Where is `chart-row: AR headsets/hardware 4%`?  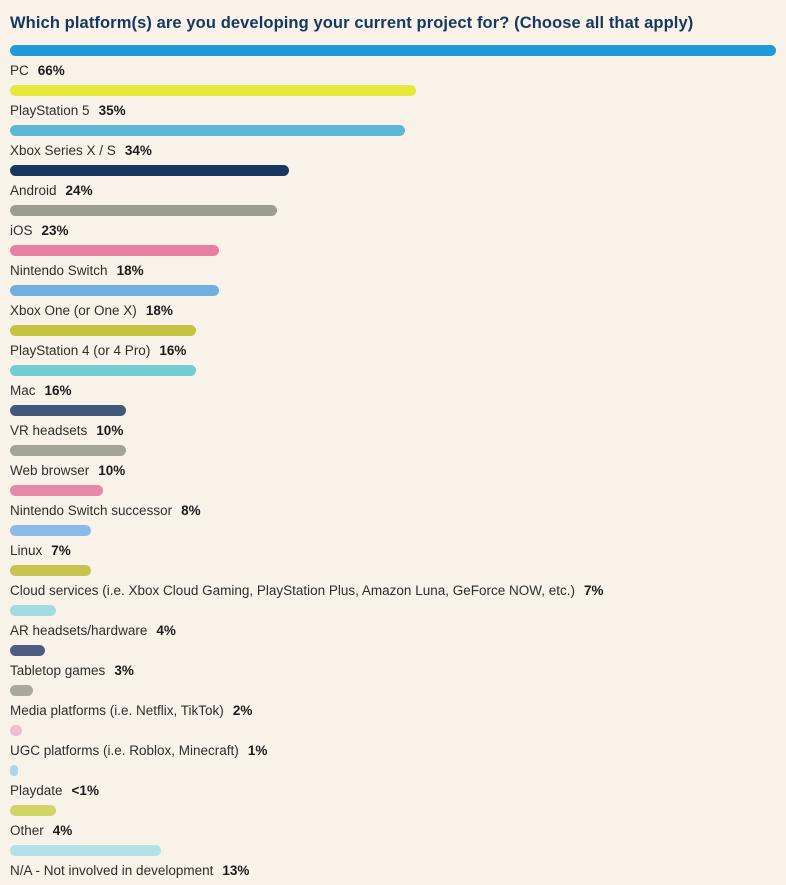
chart-row: AR headsets/hardware 4% is located at coordinates (393, 625).